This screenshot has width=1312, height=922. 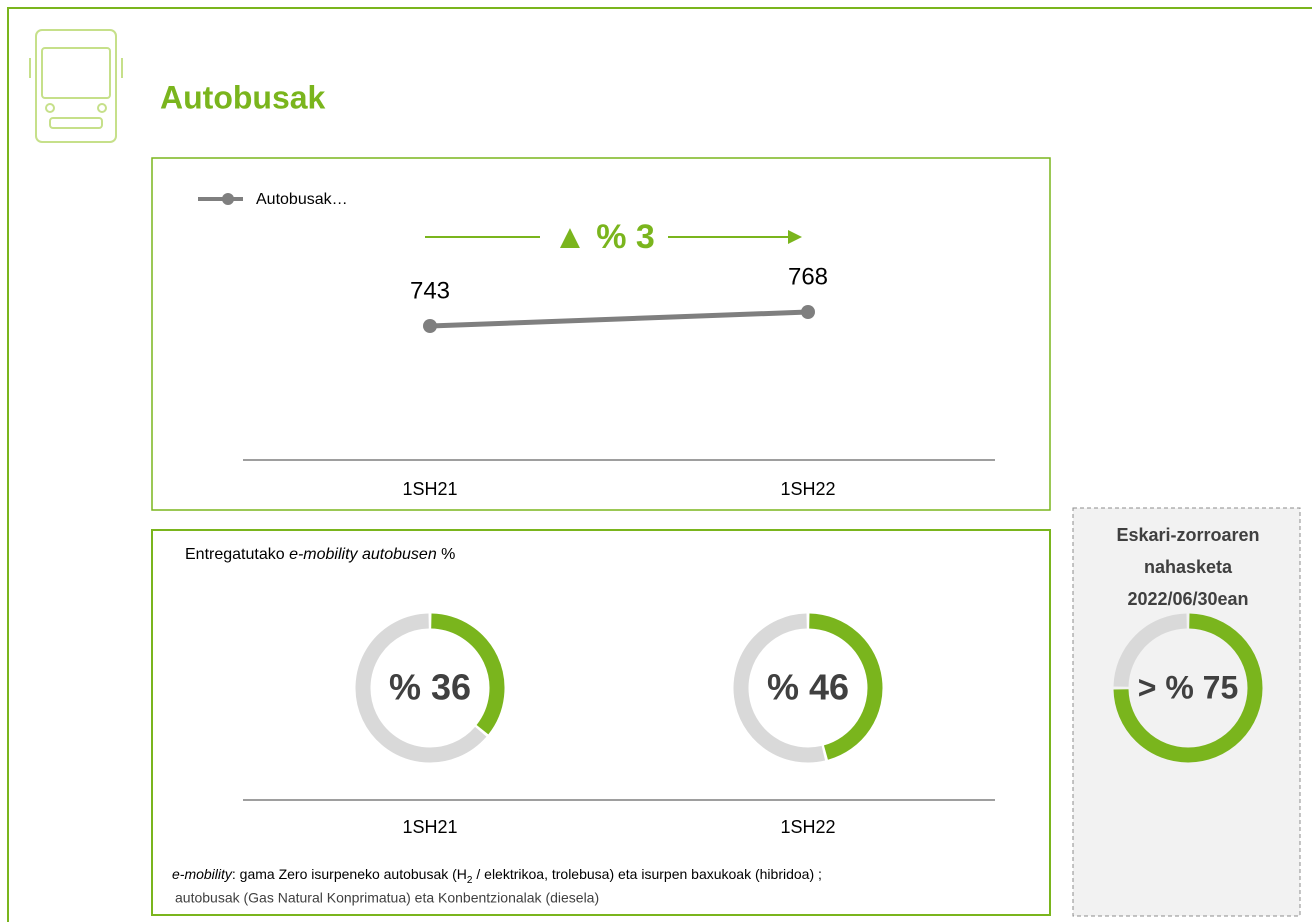 I want to click on footnote-part: 2, so click(x=470, y=880).